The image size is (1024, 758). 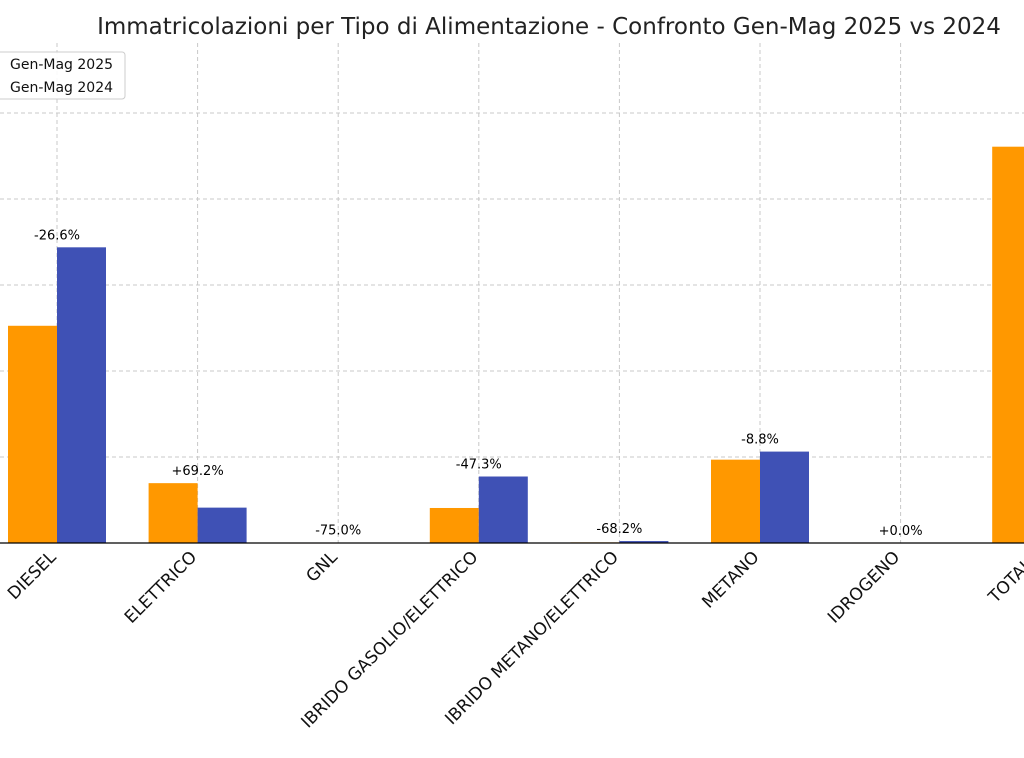 I want to click on x-tick-label: METANO, so click(x=730, y=579).